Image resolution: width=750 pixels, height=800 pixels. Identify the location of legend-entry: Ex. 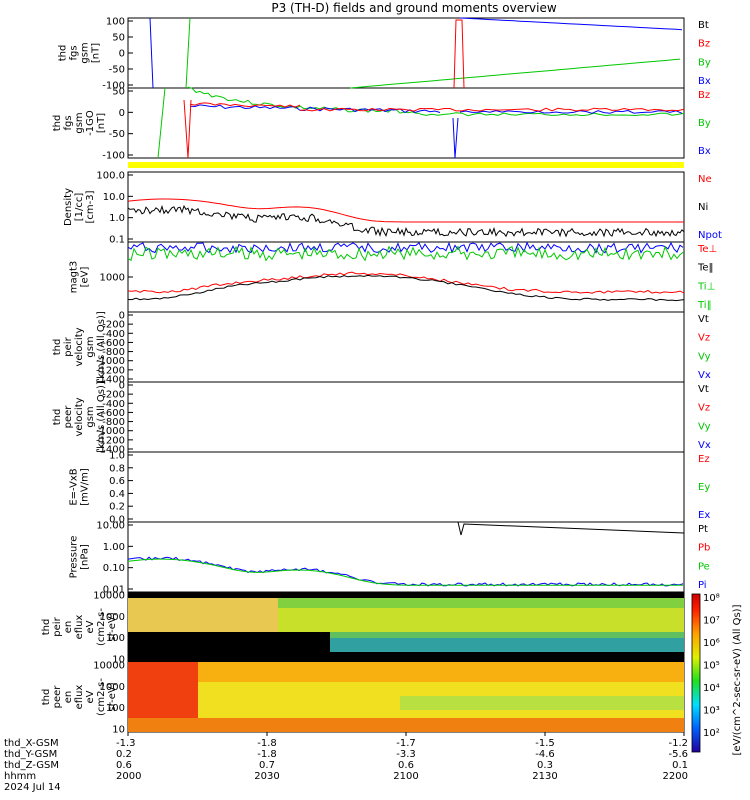
(704, 515).